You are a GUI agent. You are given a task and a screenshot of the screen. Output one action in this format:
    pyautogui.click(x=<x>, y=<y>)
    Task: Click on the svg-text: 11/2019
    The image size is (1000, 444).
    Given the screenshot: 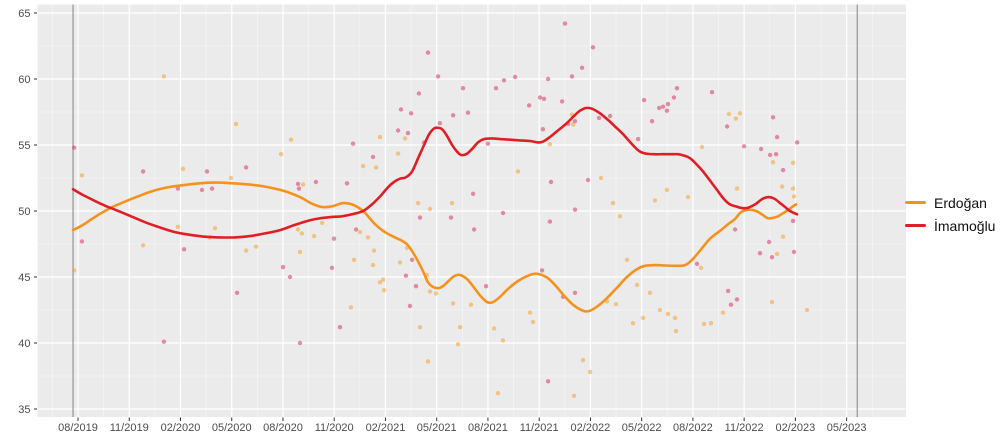 What is the action you would take?
    pyautogui.click(x=129, y=428)
    